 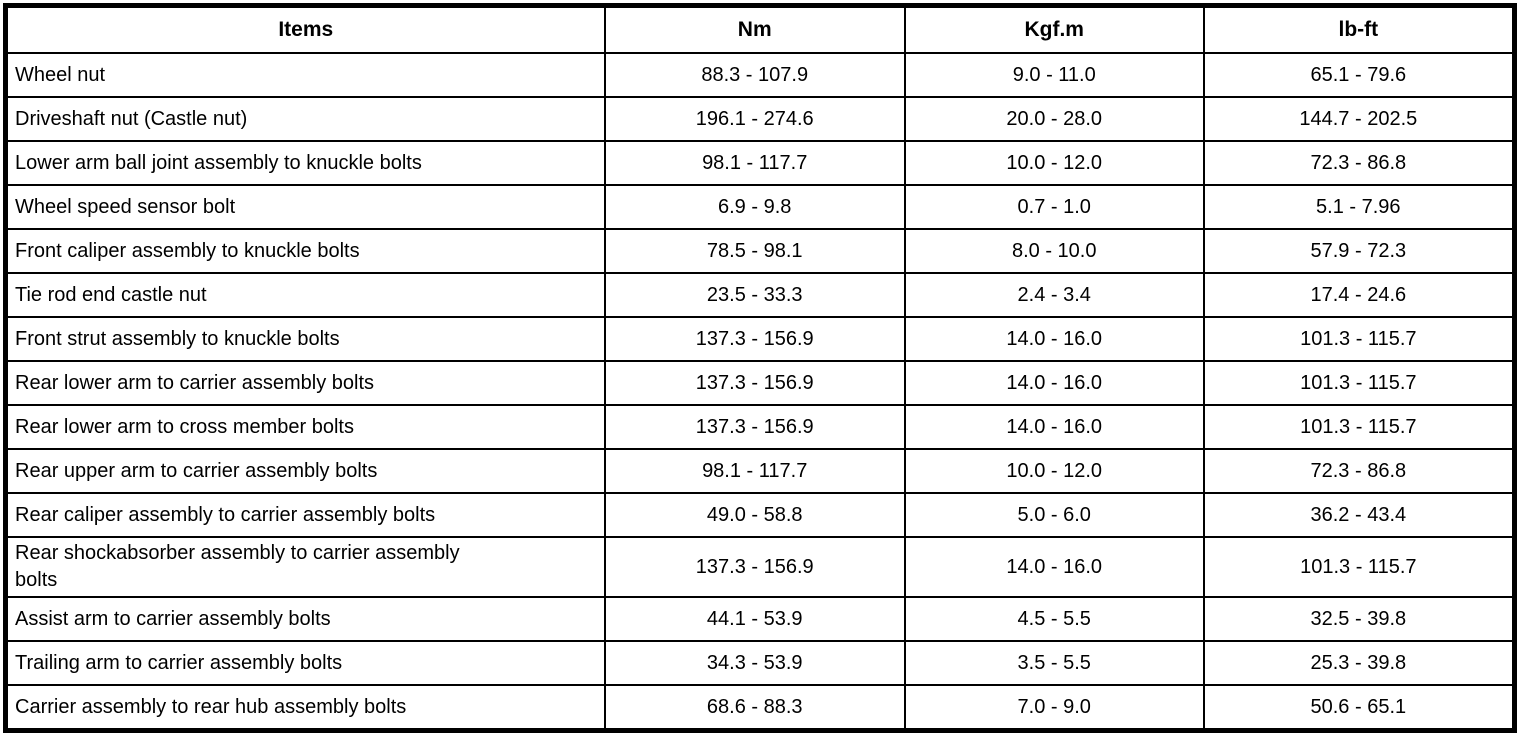 I want to click on nm-cell: 23.5 - 33.3, so click(x=754, y=295).